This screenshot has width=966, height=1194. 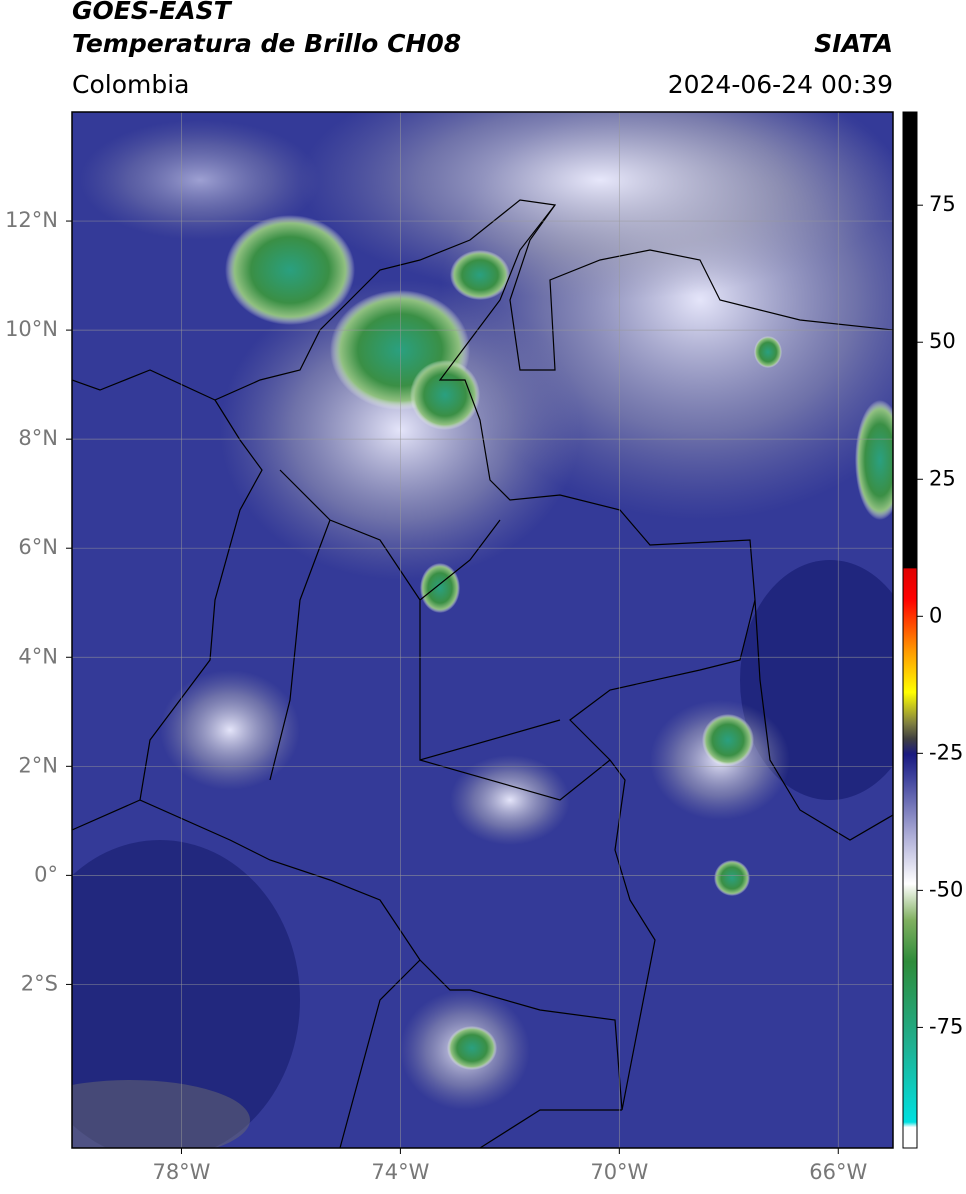 I want to click on region: Colombia, so click(x=130, y=84).